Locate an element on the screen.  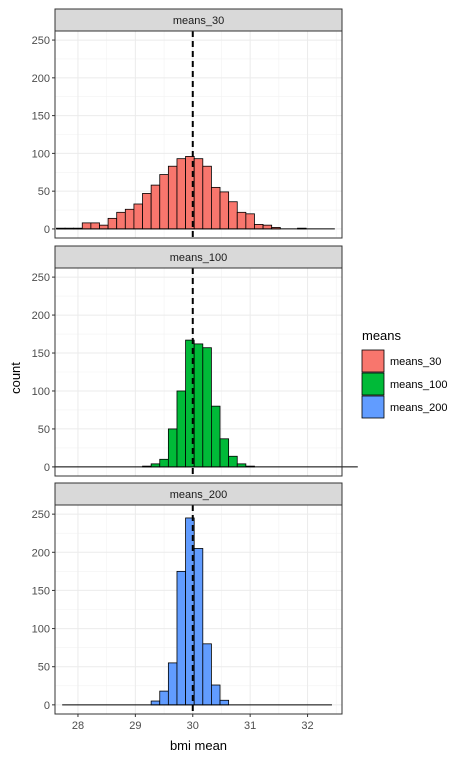
facet-strip-label: means_200 is located at coordinates (199, 495).